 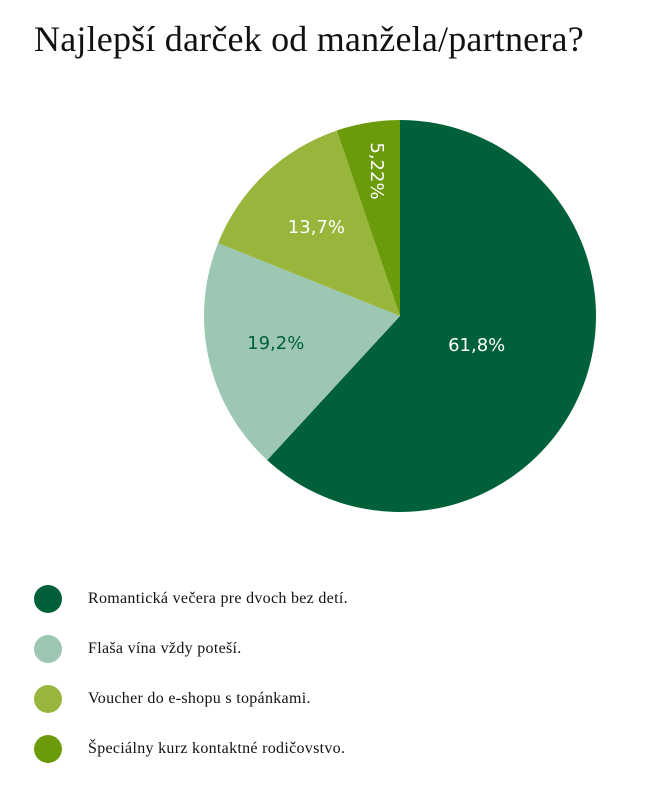 I want to click on legend-label: Špeciálny kurz kontaktné rodičovstvo., so click(x=217, y=748).